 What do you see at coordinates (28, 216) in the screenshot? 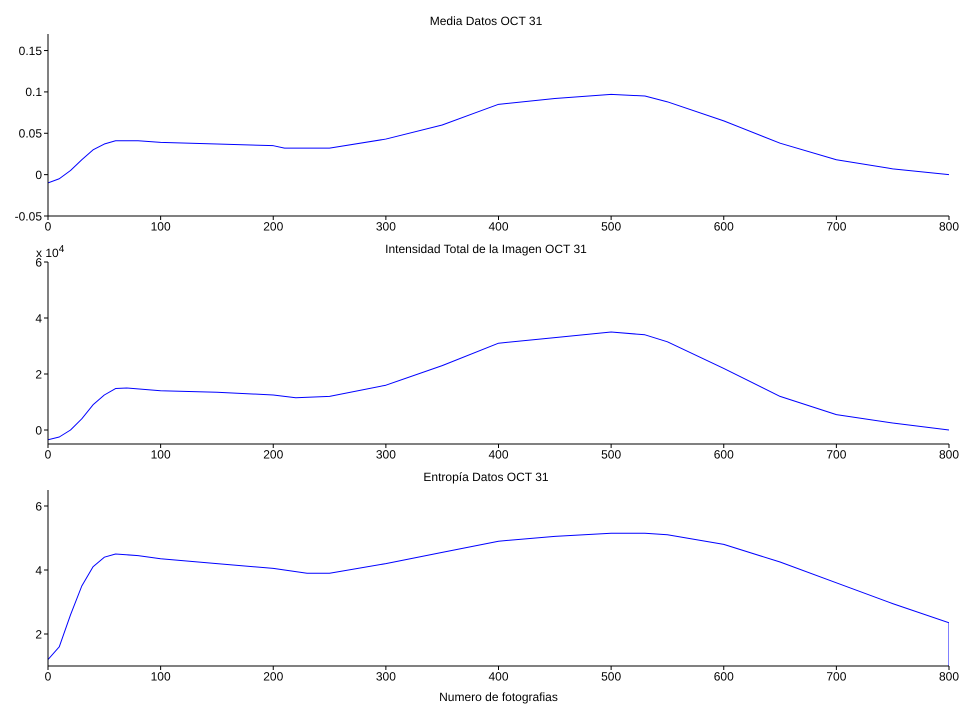
I see `y-tick-label: -0.05` at bounding box center [28, 216].